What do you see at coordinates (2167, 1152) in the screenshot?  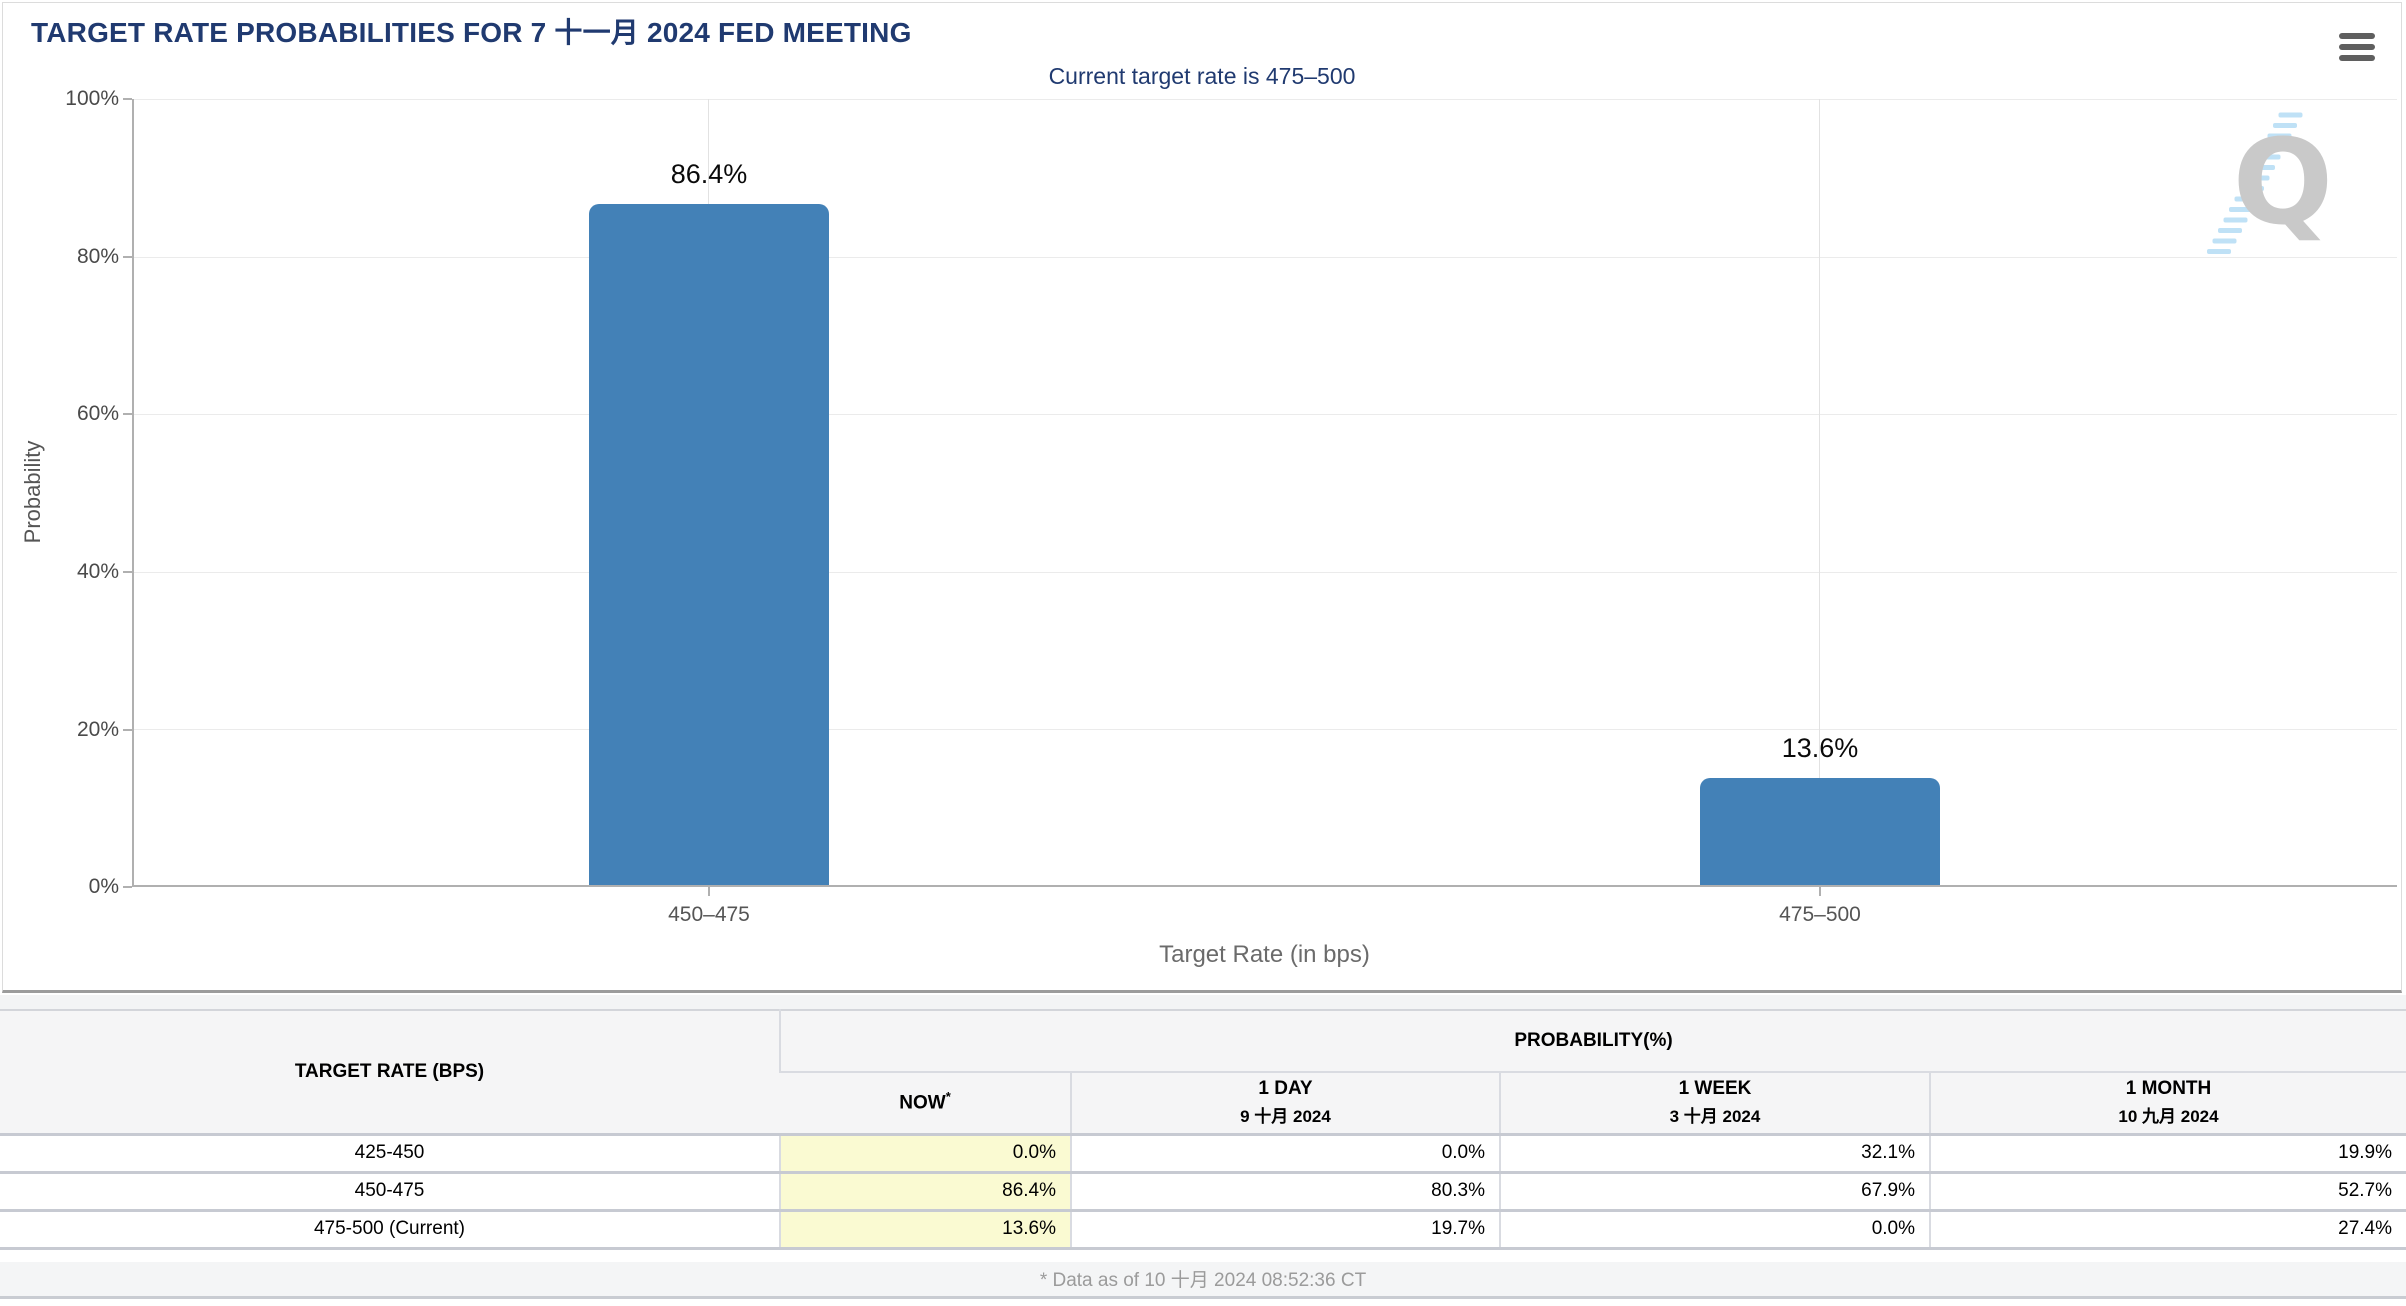 I see `cell-1-month: 19.9%` at bounding box center [2167, 1152].